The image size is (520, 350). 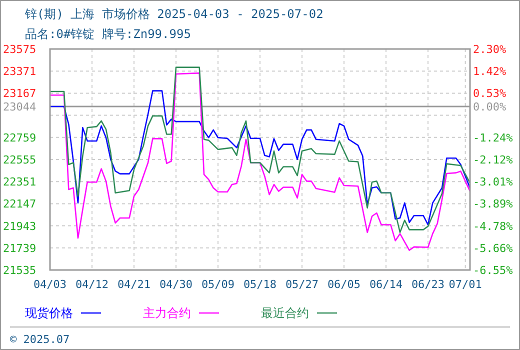 What do you see at coordinates (19, 160) in the screenshot?
I see `y-tick-label: 22555` at bounding box center [19, 160].